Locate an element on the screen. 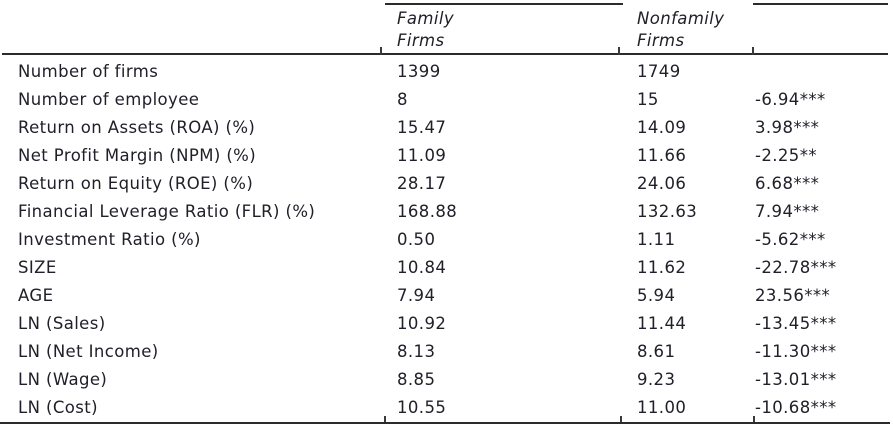 This screenshot has height=431, width=893. cell-tstat-value: 3.98*** is located at coordinates (787, 127).